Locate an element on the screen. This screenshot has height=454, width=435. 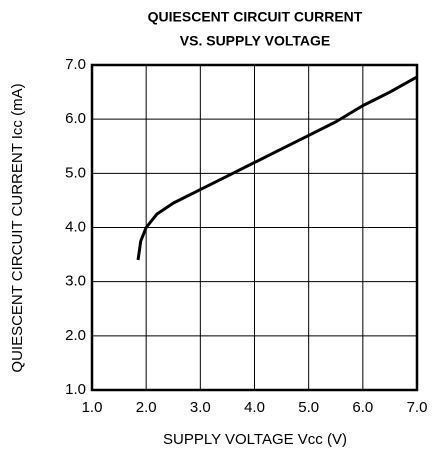
y-axis-label: QUIESCENT CIRCUIT CURRENT Icc (mA) is located at coordinates (17, 227).